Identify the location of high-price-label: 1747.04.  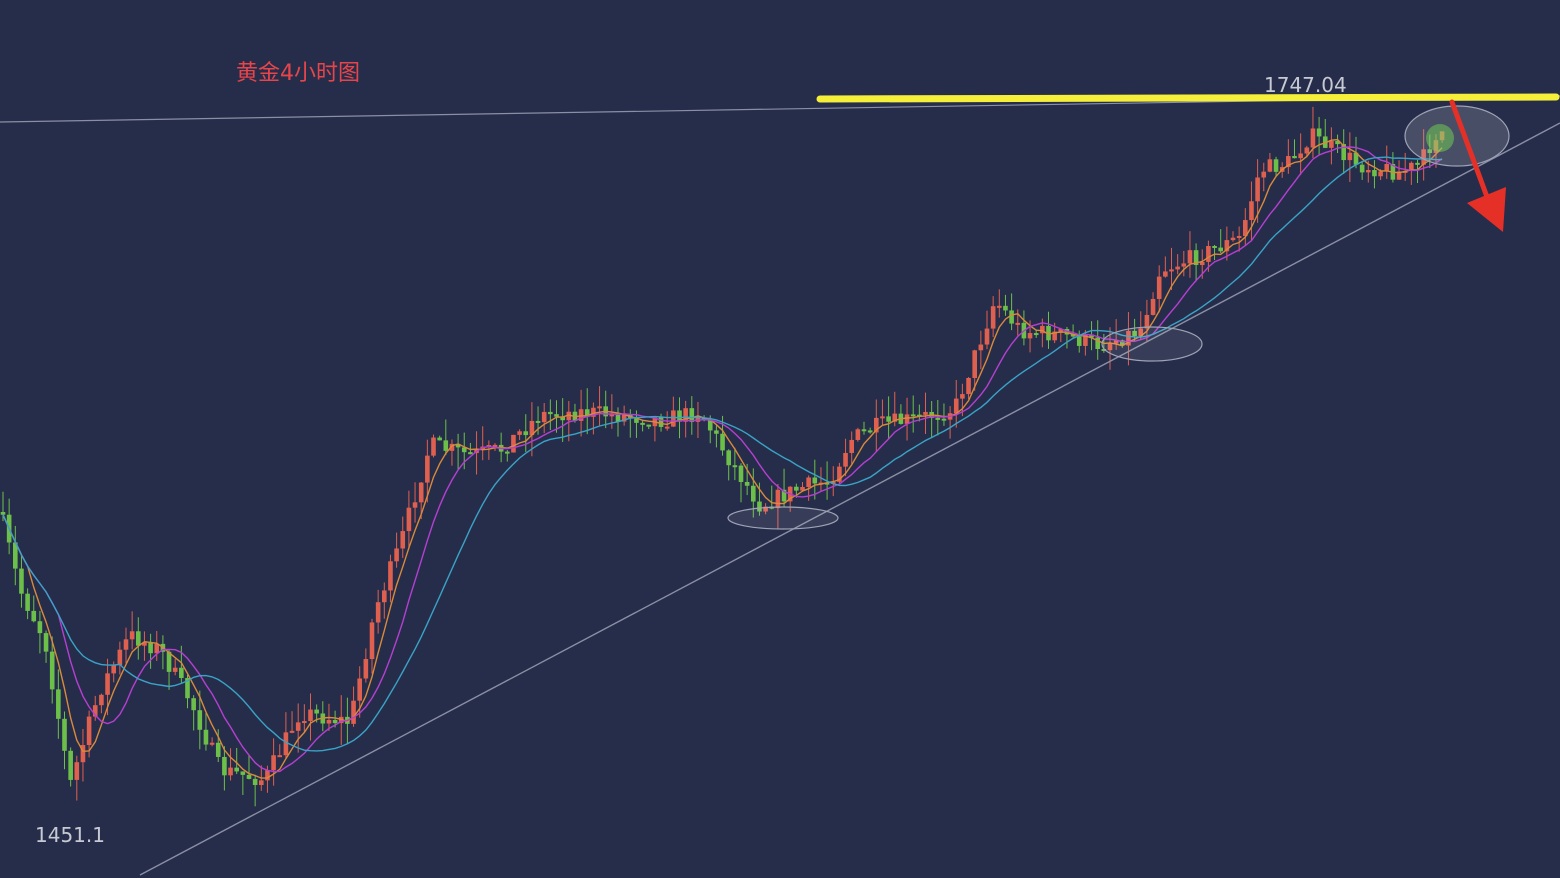
(1305, 85).